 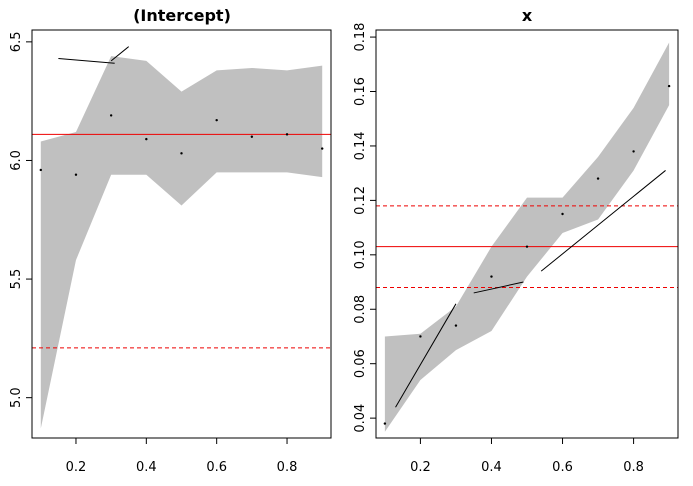 What do you see at coordinates (360, 145) in the screenshot?
I see `y-tick-label: 0.14` at bounding box center [360, 145].